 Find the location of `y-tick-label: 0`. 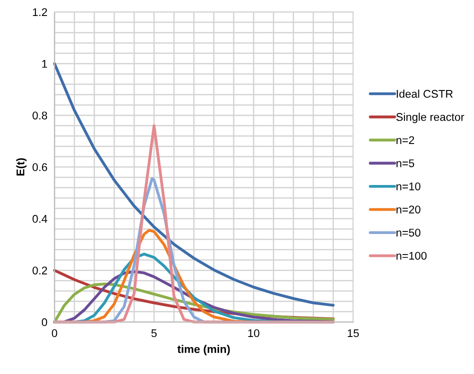

y-tick-label: 0 is located at coordinates (45, 322).